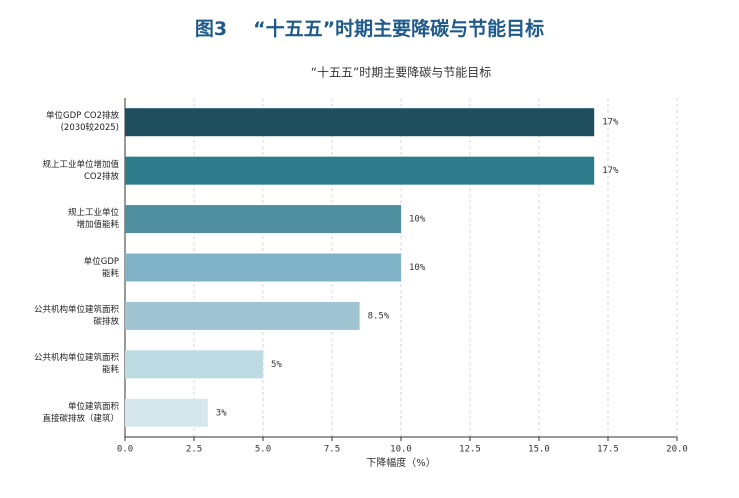 The height and width of the screenshot is (498, 739). What do you see at coordinates (276, 365) in the screenshot?
I see `value-label: 5%` at bounding box center [276, 365].